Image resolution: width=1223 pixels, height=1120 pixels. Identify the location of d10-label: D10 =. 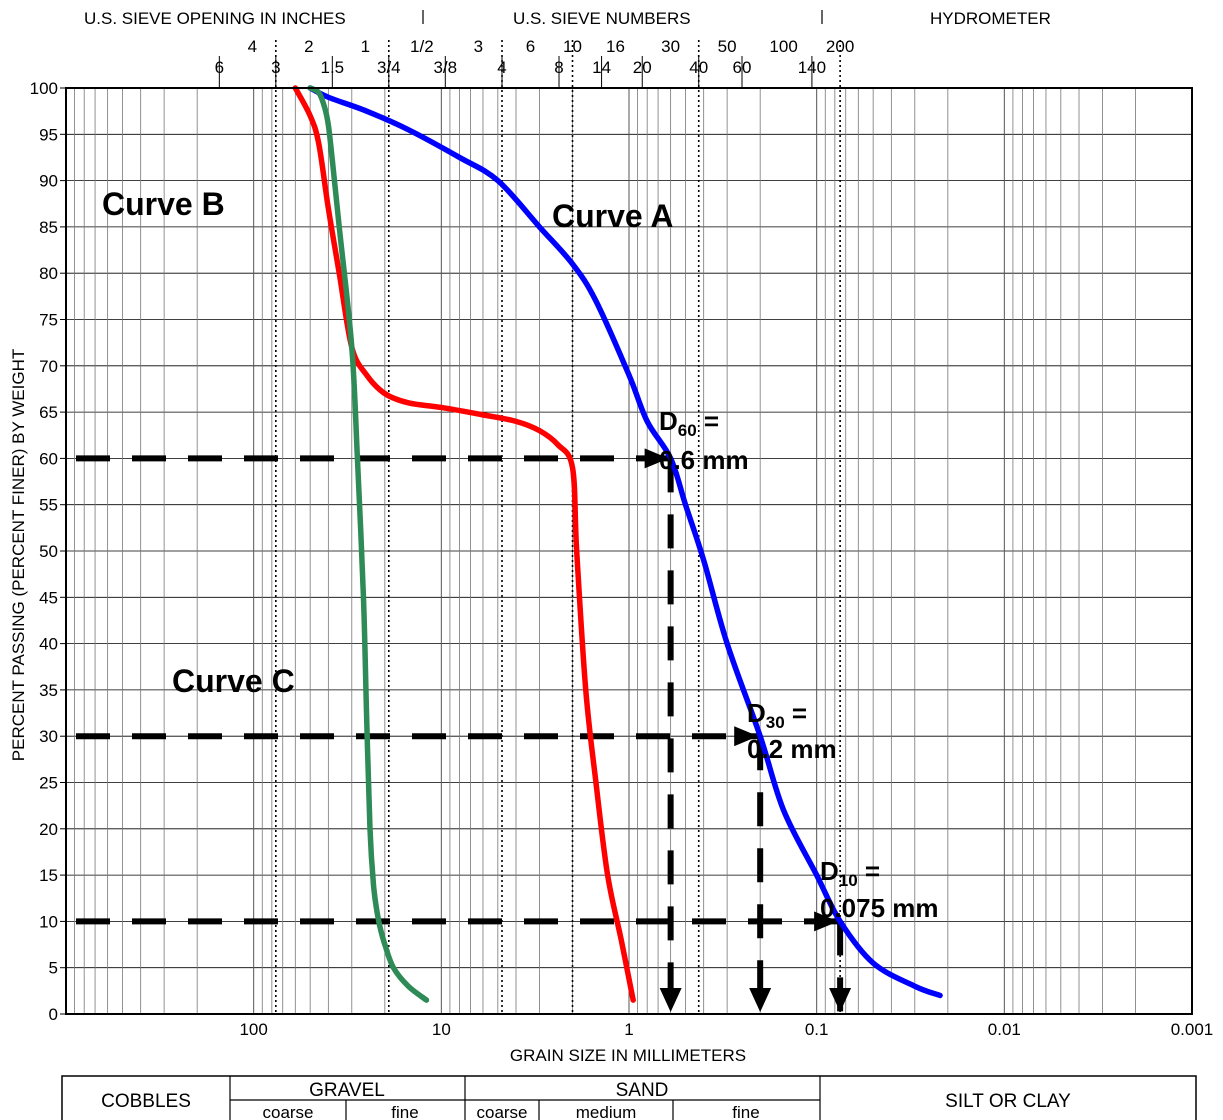
(850, 873).